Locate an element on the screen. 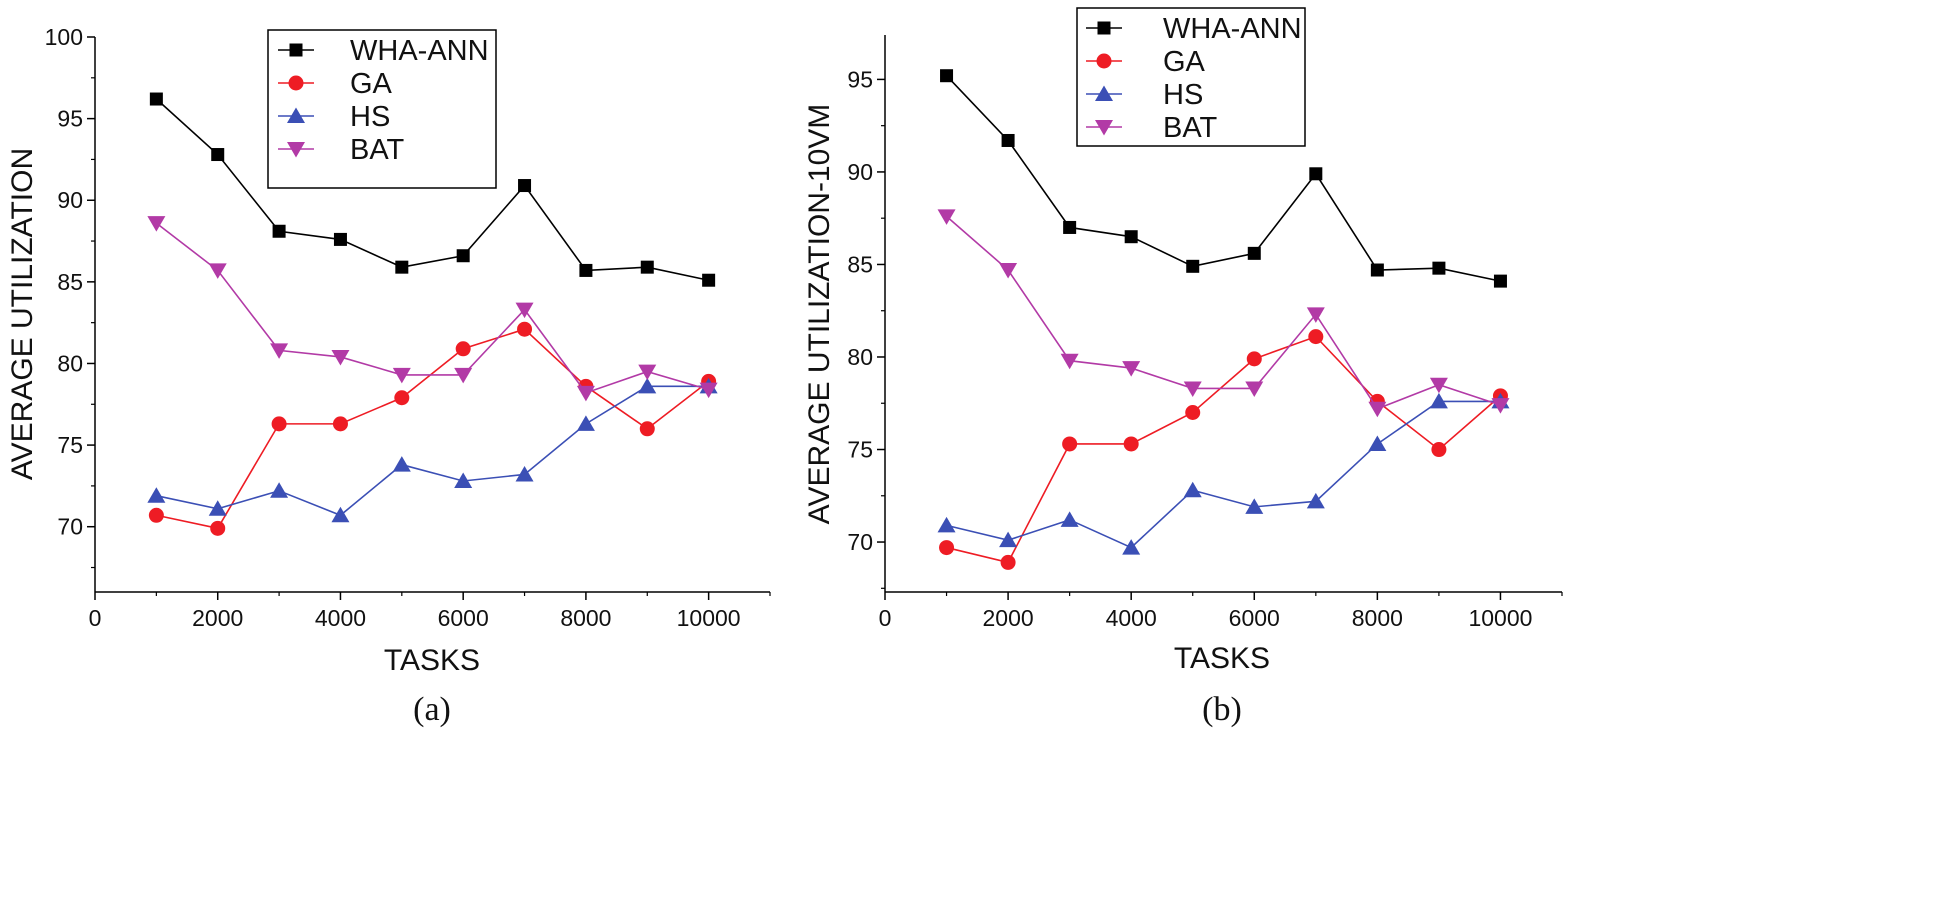 The height and width of the screenshot is (908, 1940). y-tick-label: 85 is located at coordinates (860, 264).